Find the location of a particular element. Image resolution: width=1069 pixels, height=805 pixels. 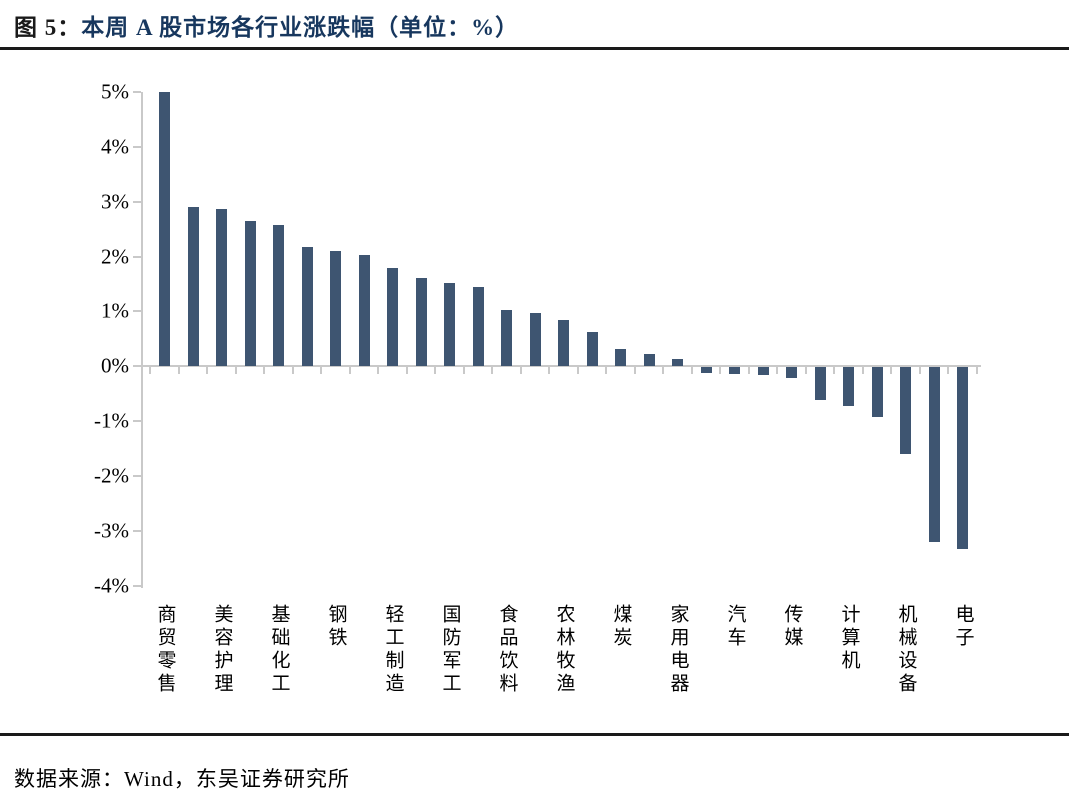

figure-number: 图 5： is located at coordinates (48, 27).